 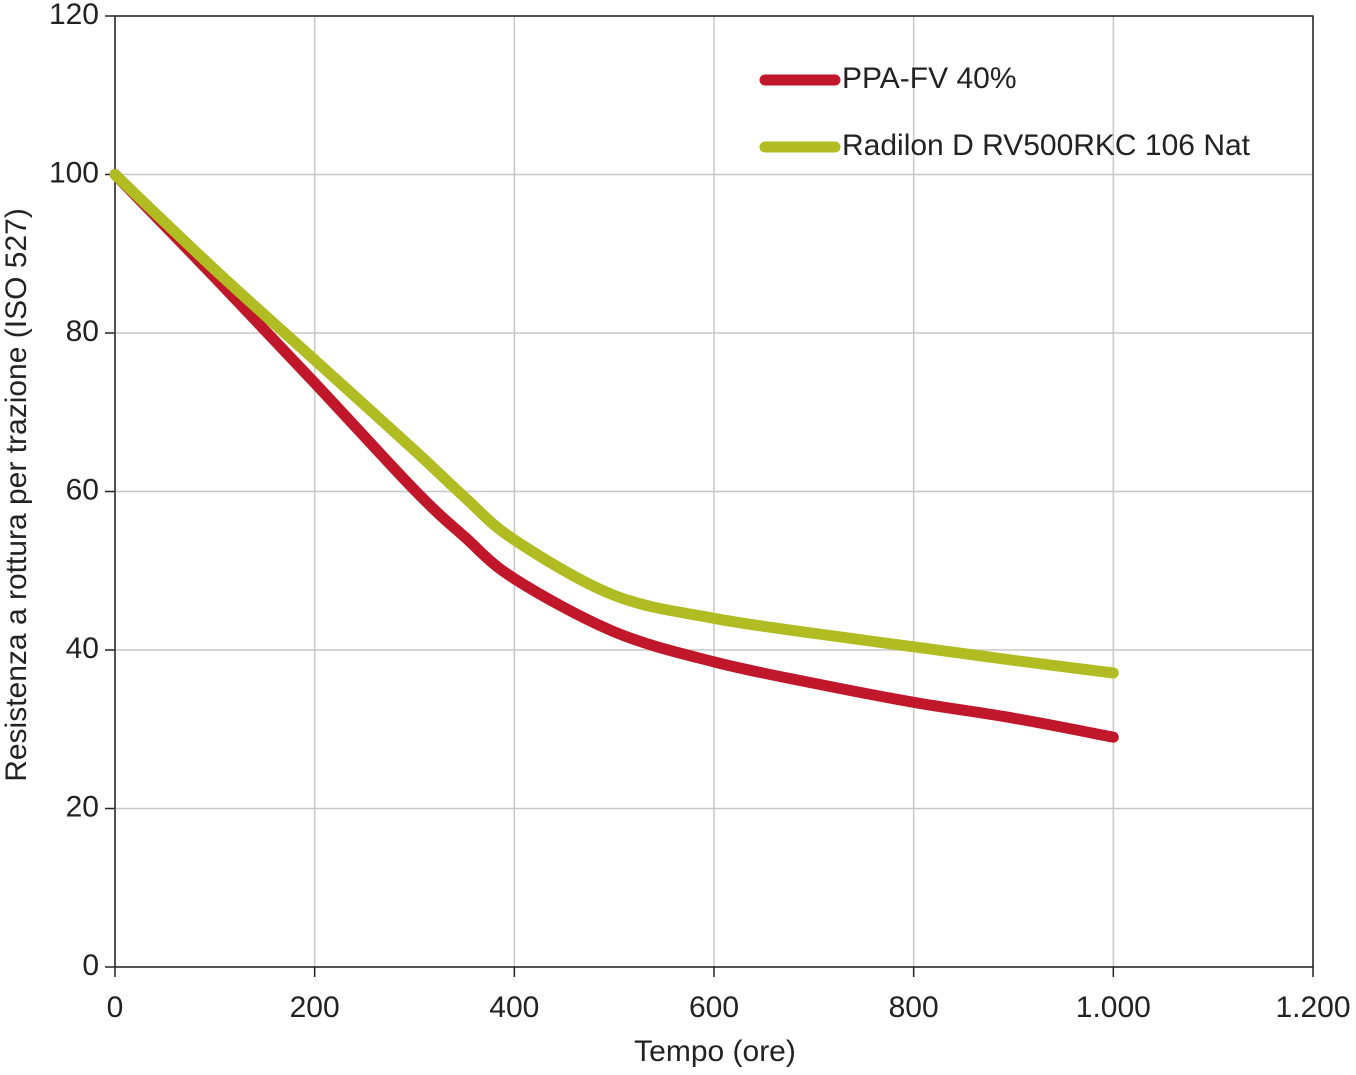 What do you see at coordinates (74, 15) in the screenshot?
I see `y-tick-label: 120` at bounding box center [74, 15].